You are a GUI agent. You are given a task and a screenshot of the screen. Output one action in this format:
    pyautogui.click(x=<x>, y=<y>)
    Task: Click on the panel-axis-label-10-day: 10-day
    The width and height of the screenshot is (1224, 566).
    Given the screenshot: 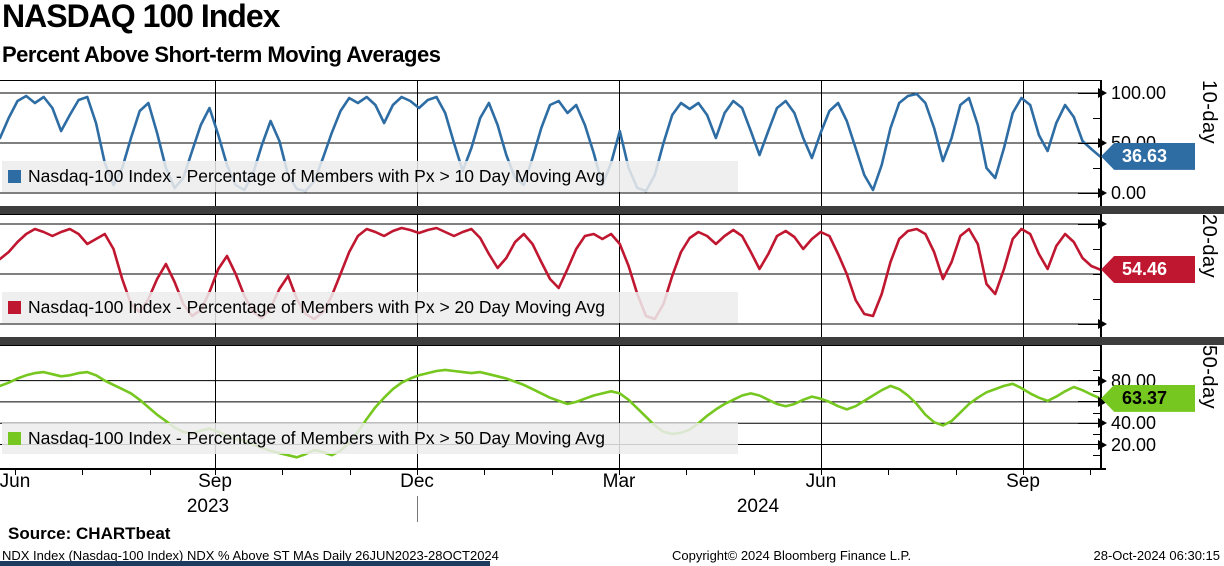 What is the action you would take?
    pyautogui.click(x=1209, y=112)
    